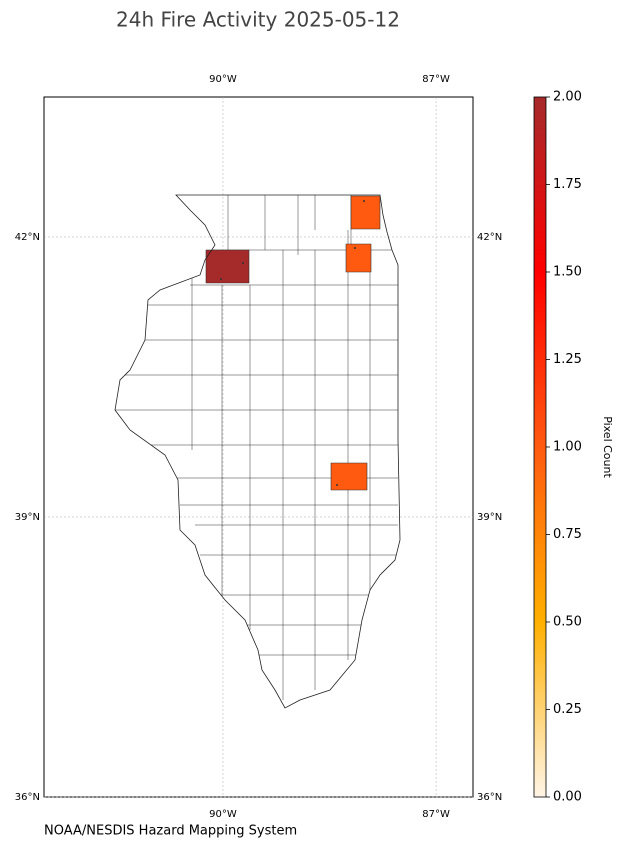  Describe the element at coordinates (567, 622) in the screenshot. I see `colorbar-tick-label: 0.50` at that location.